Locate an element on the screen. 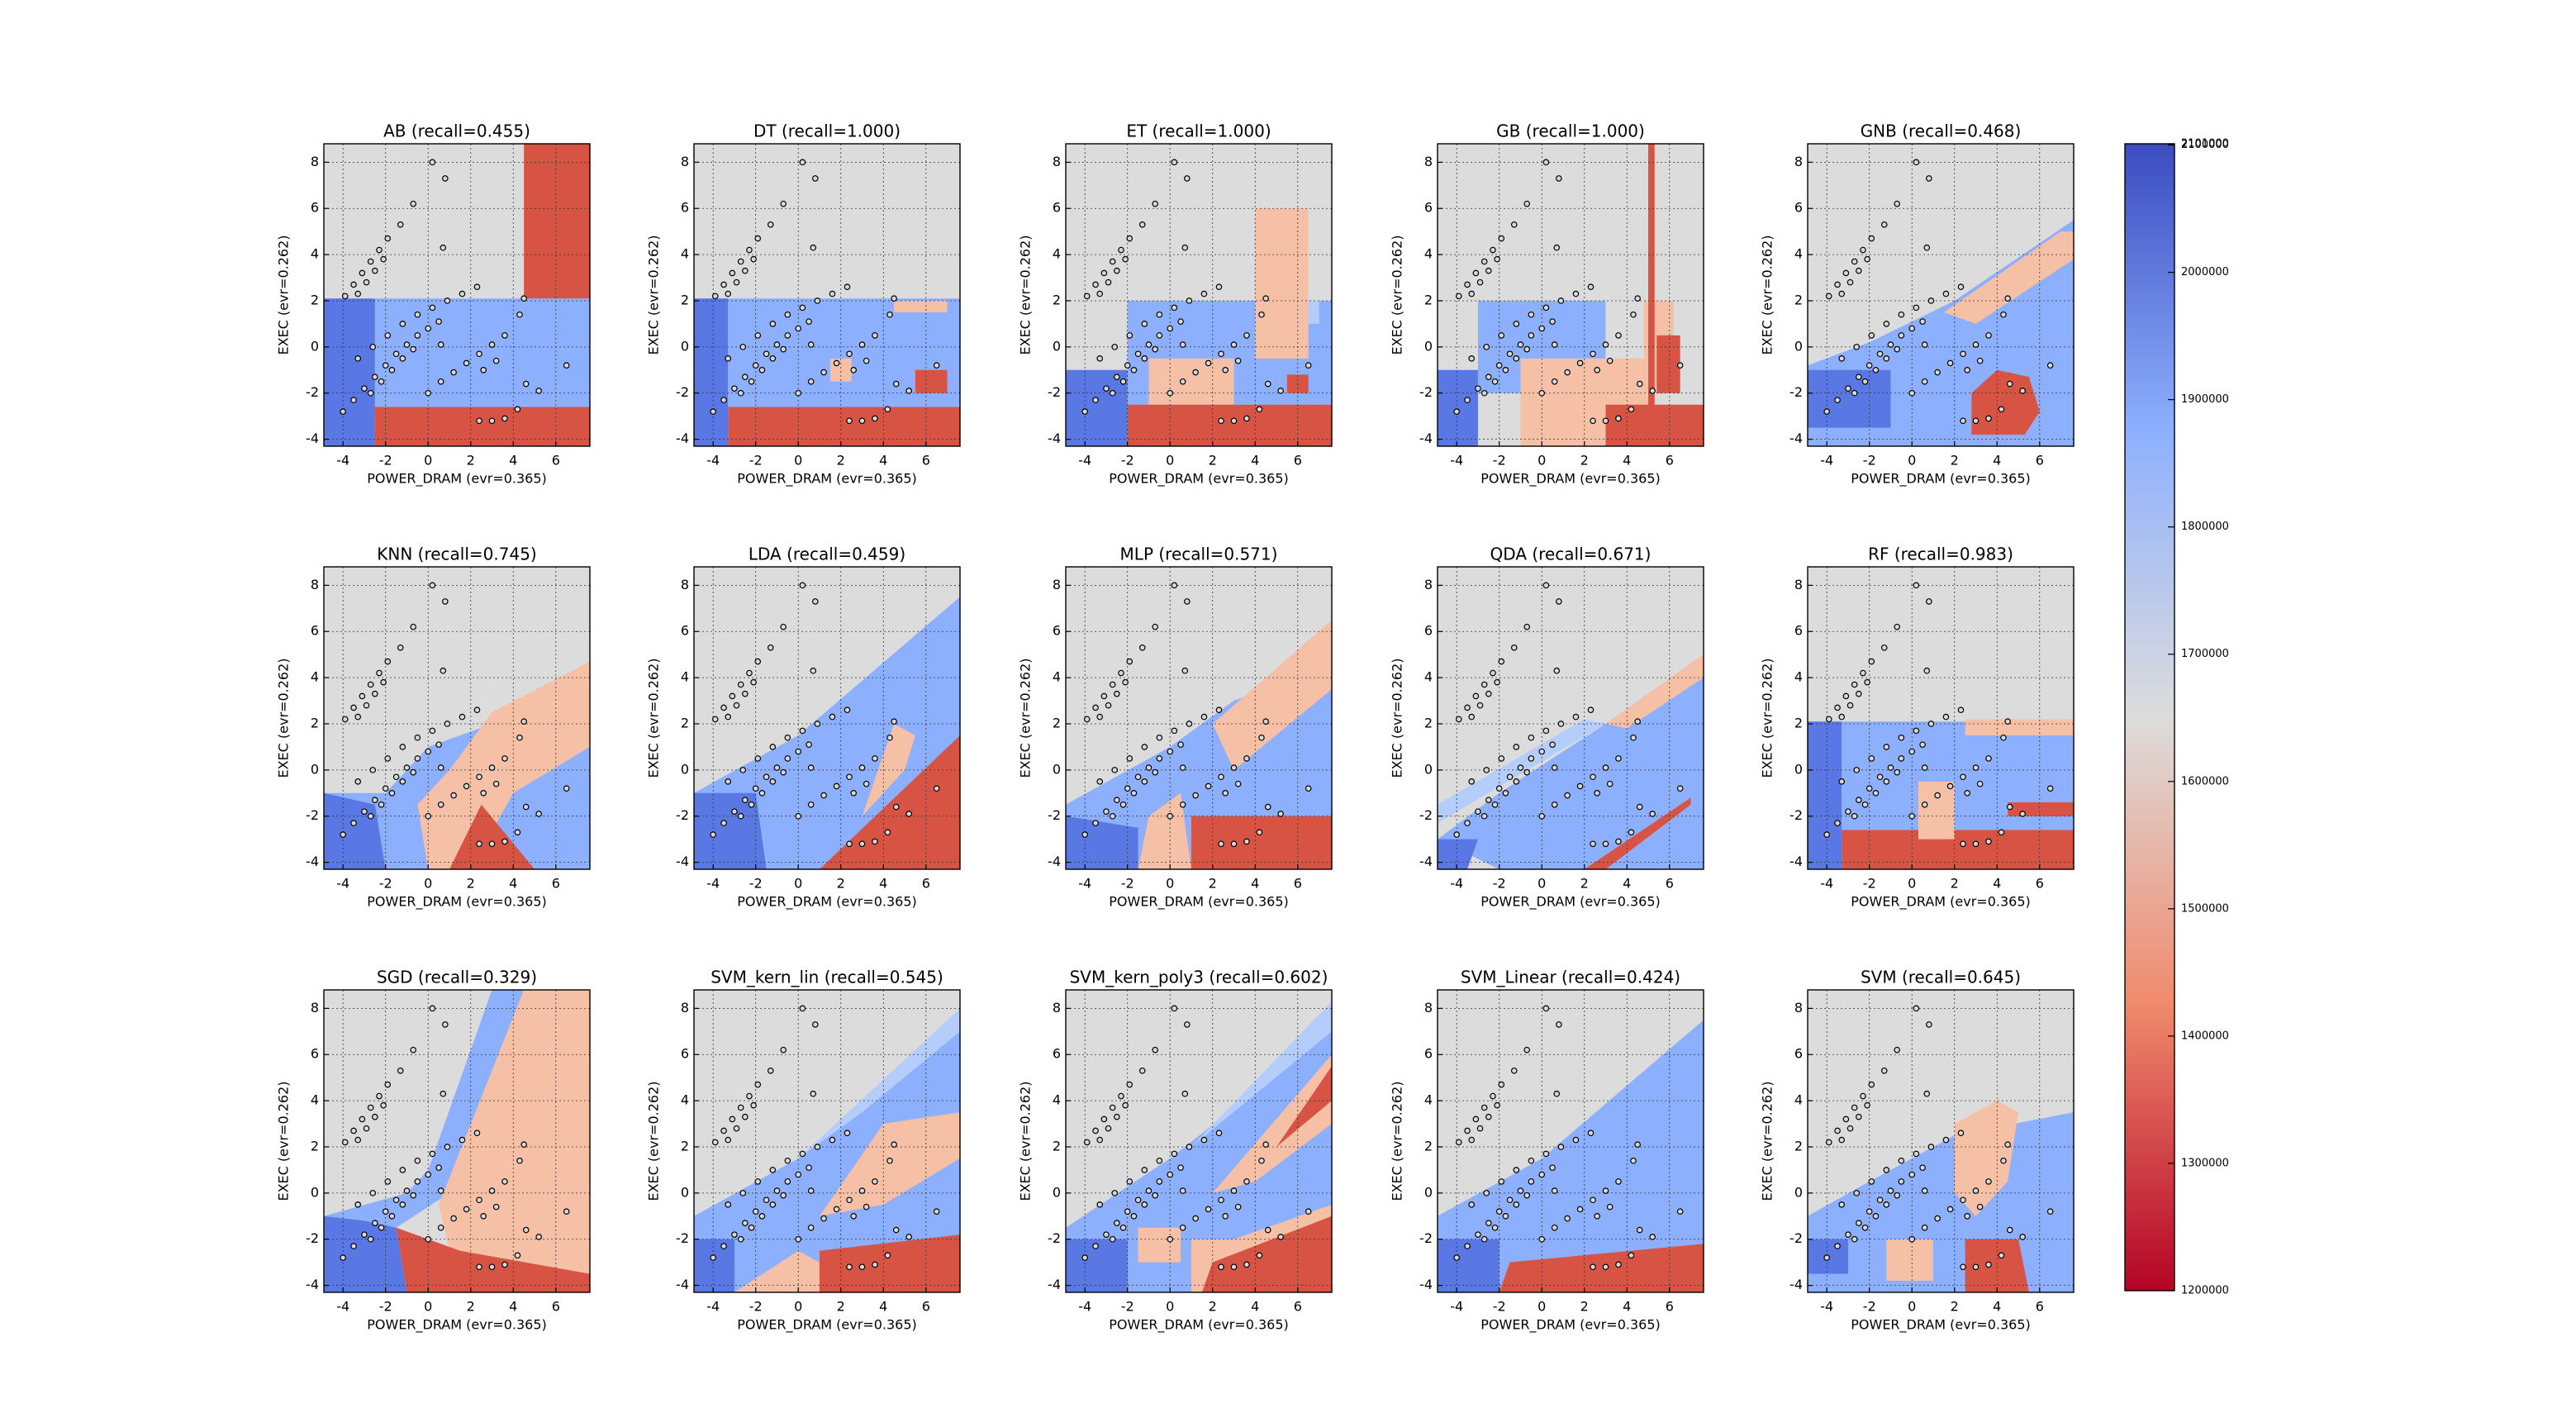 The width and height of the screenshot is (2576, 1427). title: SVM_kern_poly3 (recall=0.602) is located at coordinates (1199, 977).